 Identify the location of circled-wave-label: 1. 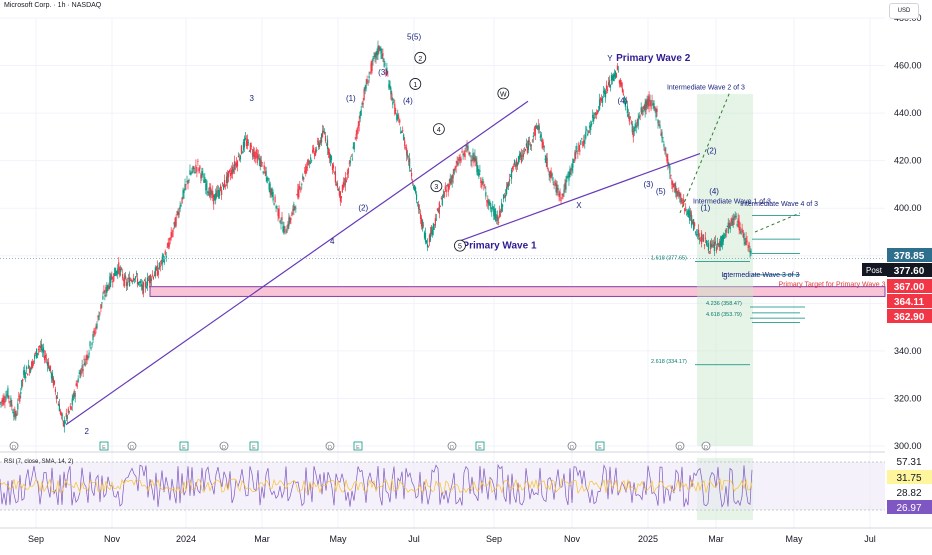
(415, 85).